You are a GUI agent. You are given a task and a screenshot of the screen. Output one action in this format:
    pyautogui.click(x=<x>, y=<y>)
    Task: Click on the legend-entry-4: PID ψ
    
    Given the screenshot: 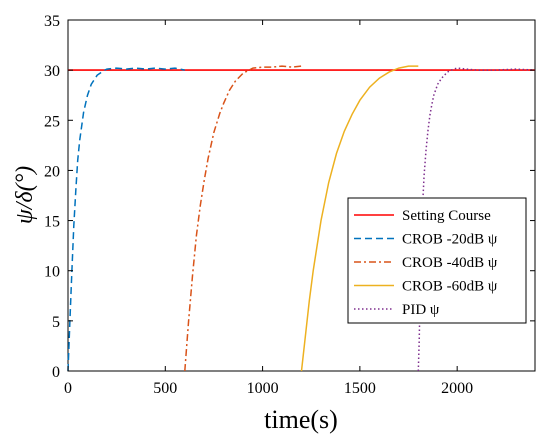 What is the action you would take?
    pyautogui.click(x=421, y=310)
    